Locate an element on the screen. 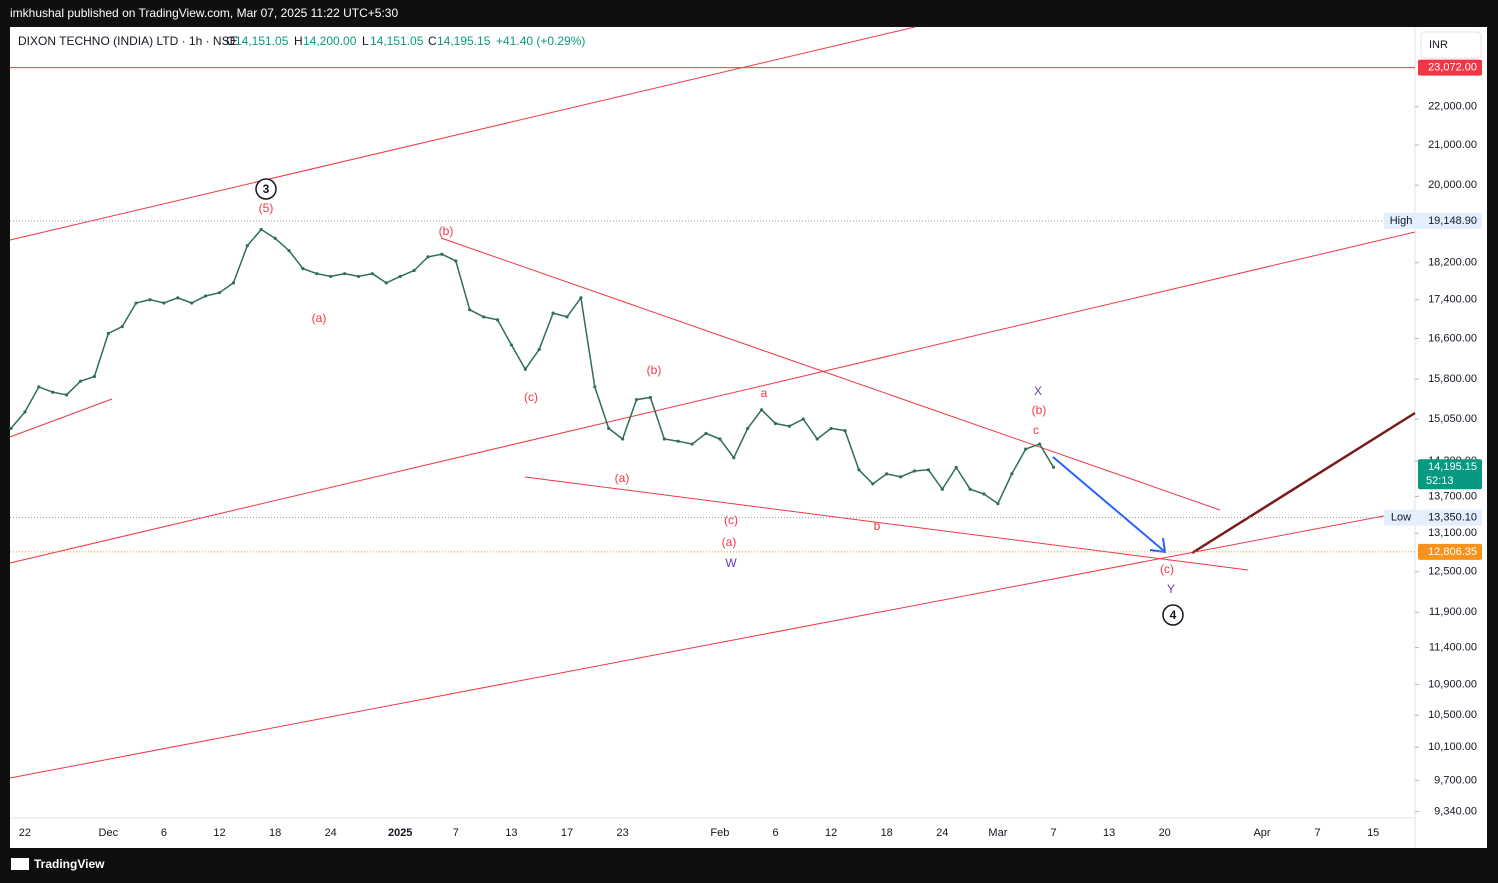 Image resolution: width=1498 pixels, height=883 pixels. price-tag-label: 14,195.15 is located at coordinates (1452, 467).